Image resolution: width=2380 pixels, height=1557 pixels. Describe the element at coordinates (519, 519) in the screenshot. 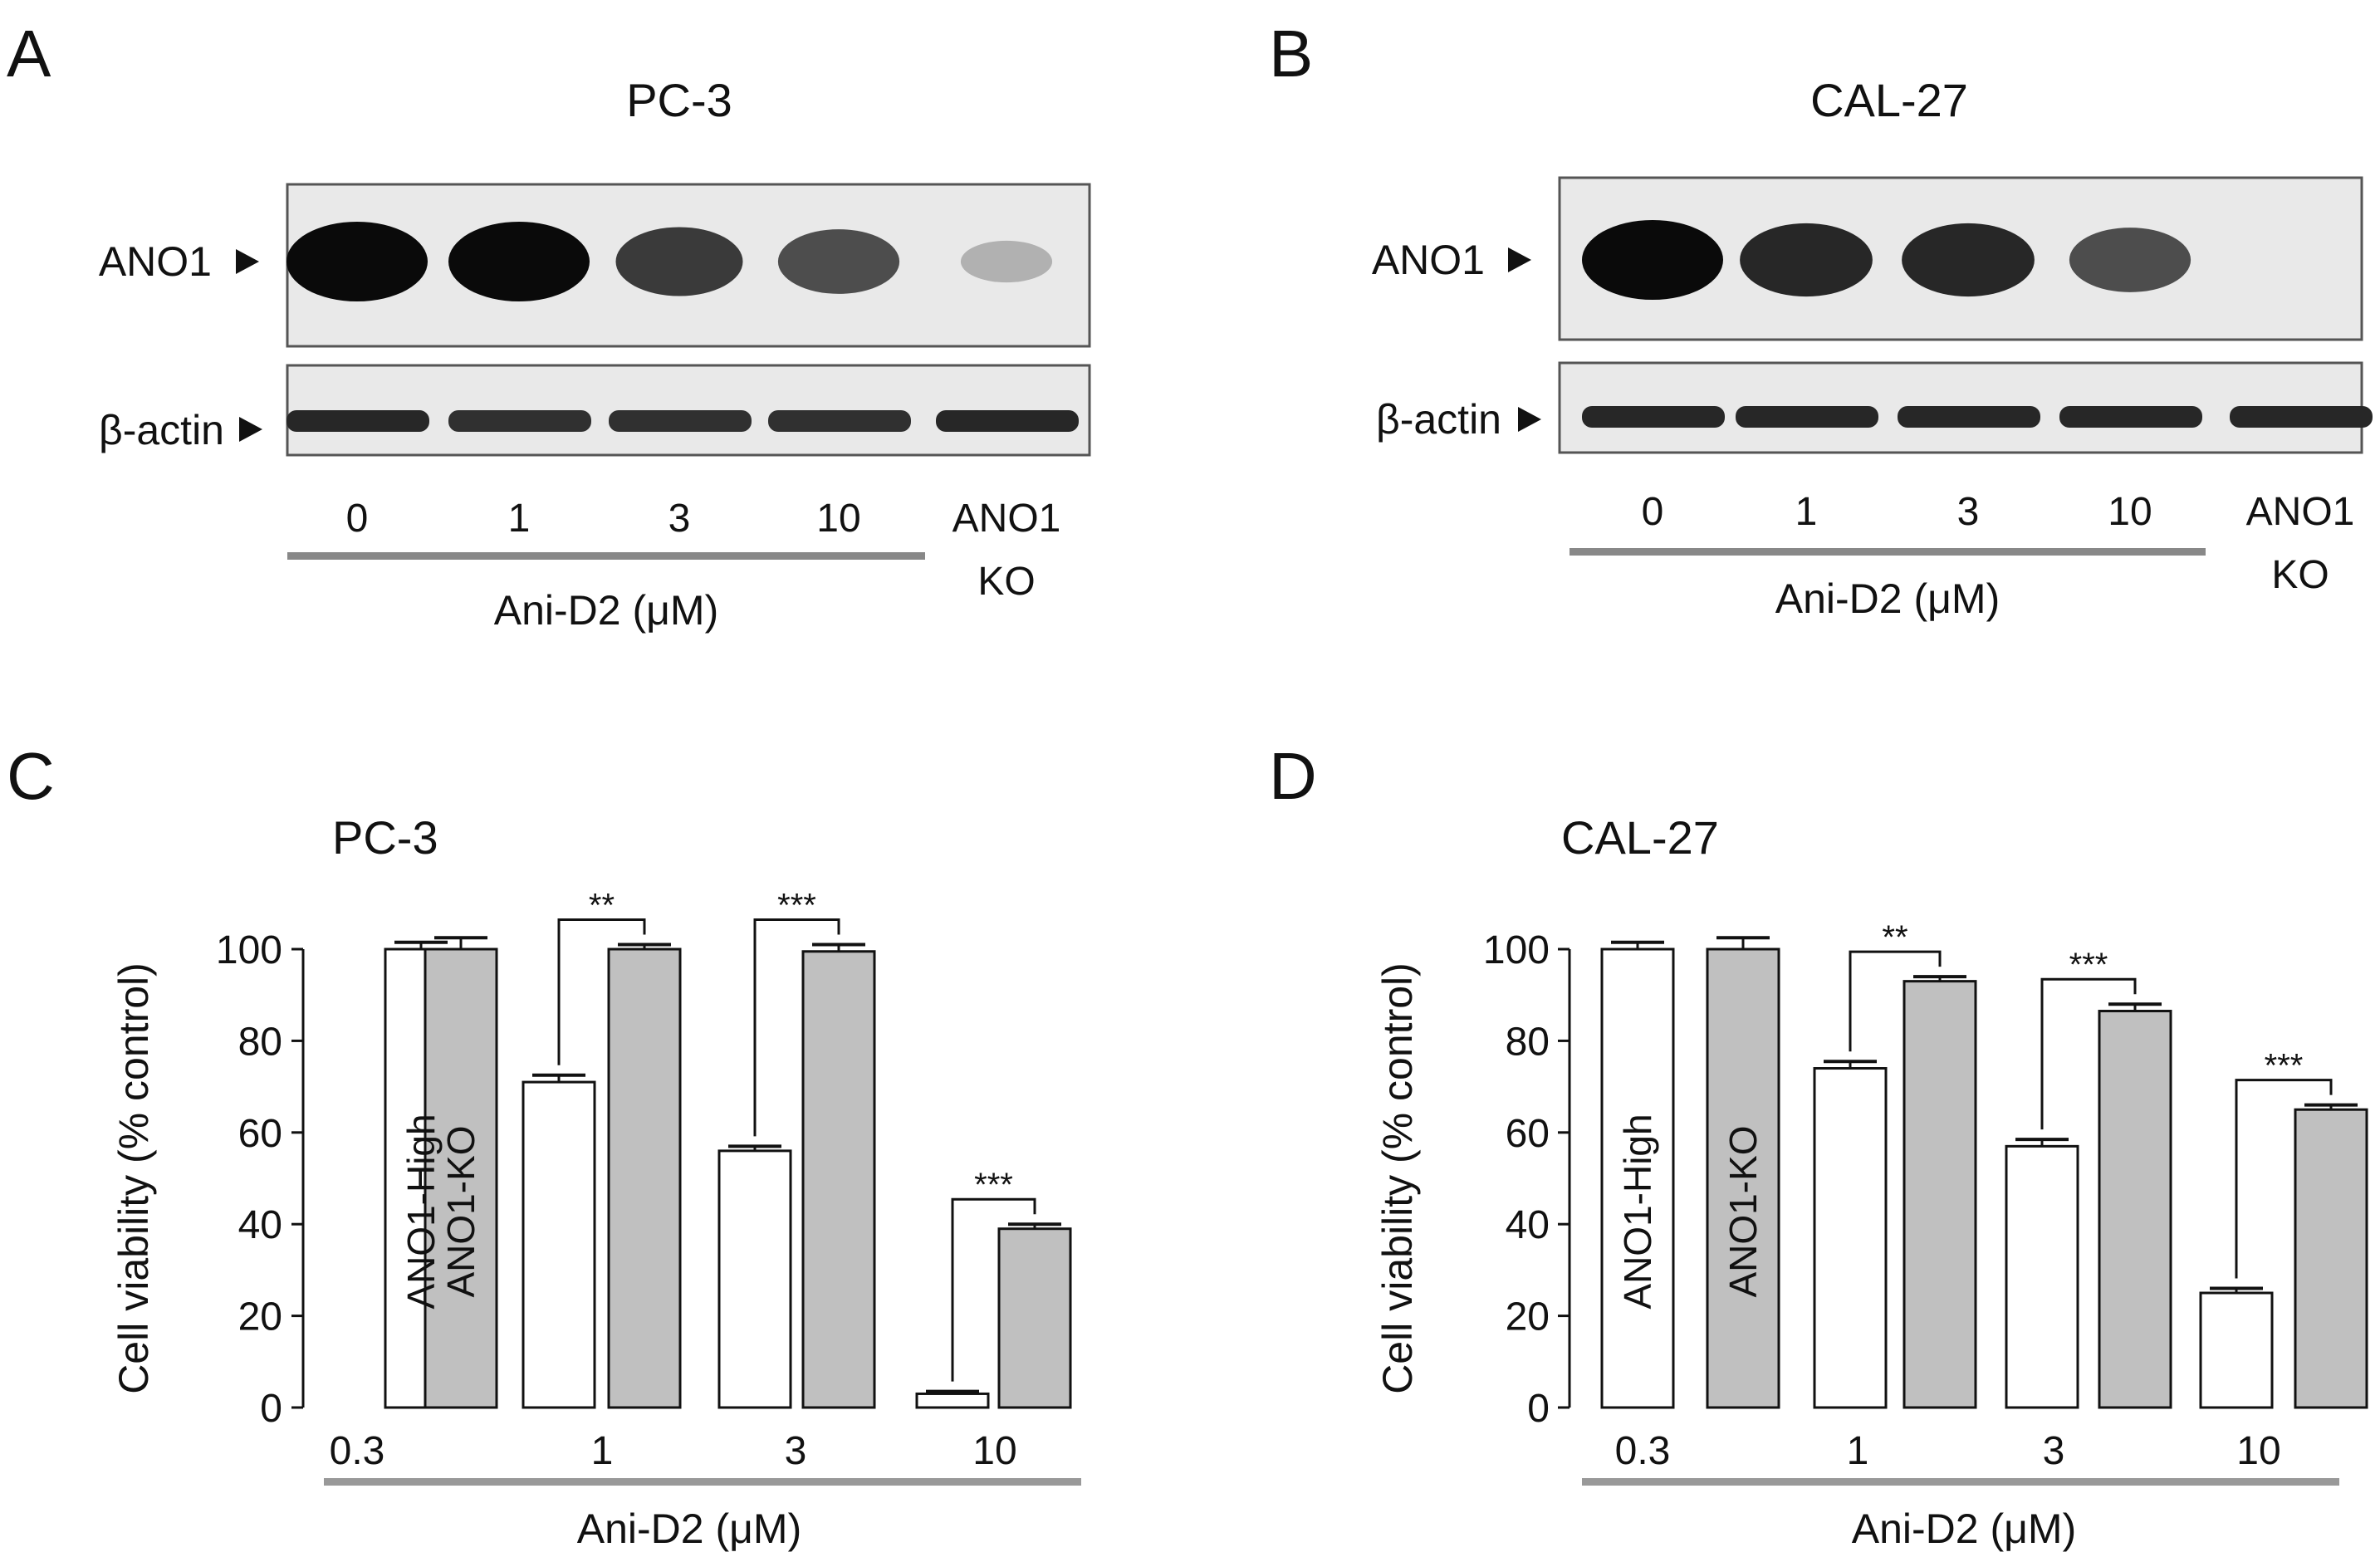

I see `lane-label: 1` at that location.